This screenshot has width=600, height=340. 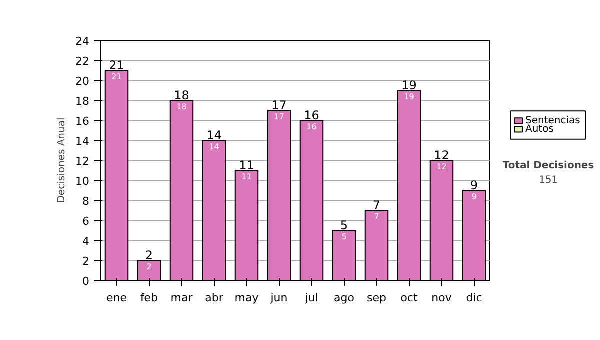 I want to click on total-label: 5, so click(x=344, y=225).